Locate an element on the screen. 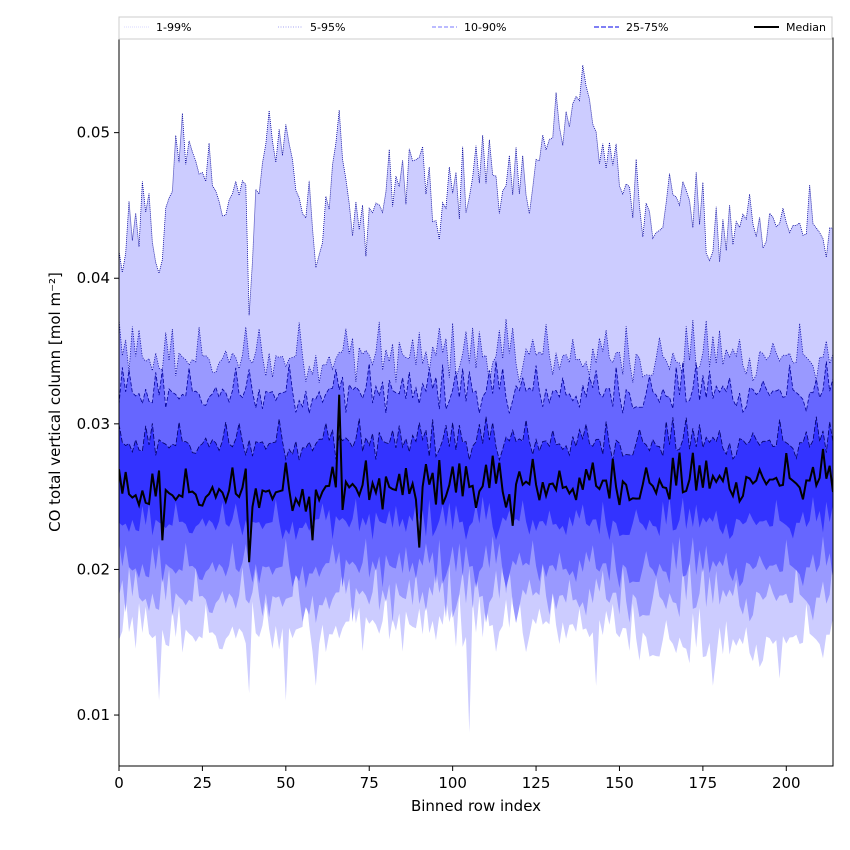 The width and height of the screenshot is (850, 850). x-tick-label: 0 is located at coordinates (119, 783).